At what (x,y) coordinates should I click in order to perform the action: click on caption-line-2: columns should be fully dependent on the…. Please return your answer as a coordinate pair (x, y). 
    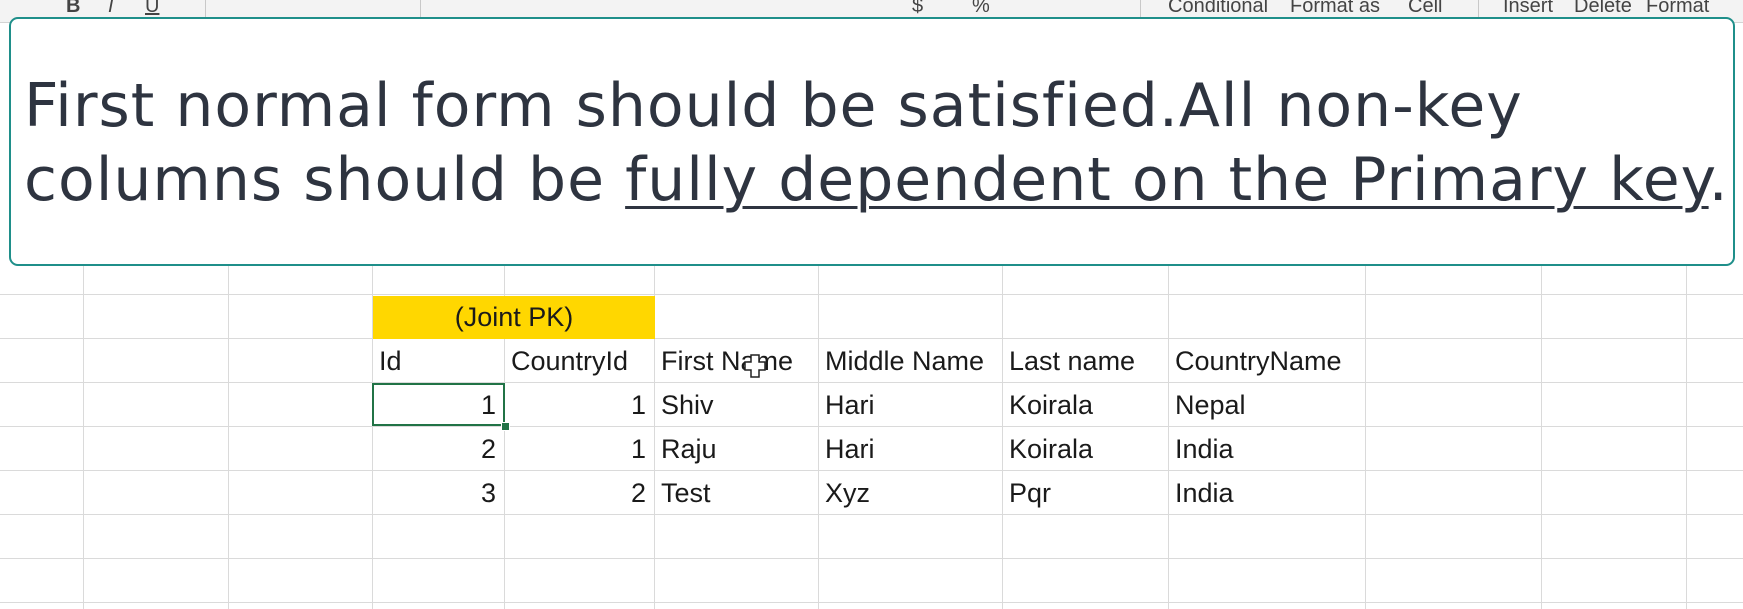
    Looking at the image, I should click on (879, 180).